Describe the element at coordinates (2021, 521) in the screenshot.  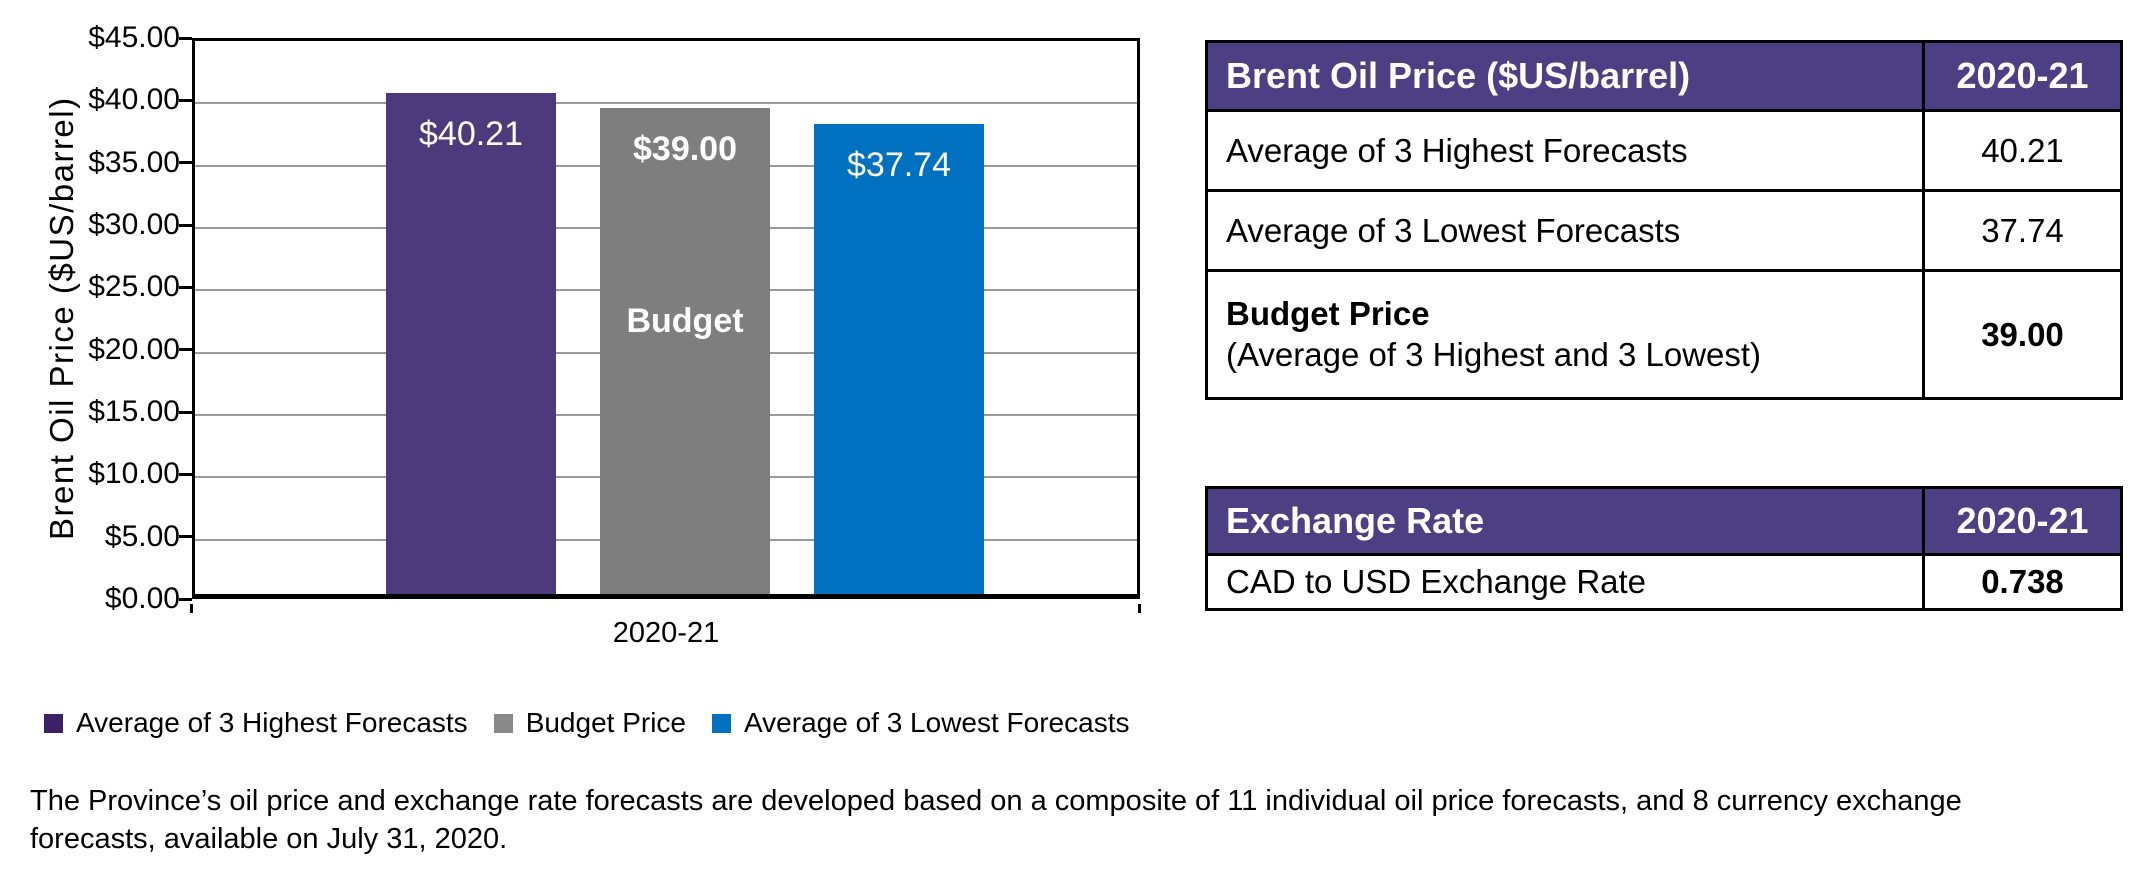
I see `fx-table-header-period: 2020-21` at that location.